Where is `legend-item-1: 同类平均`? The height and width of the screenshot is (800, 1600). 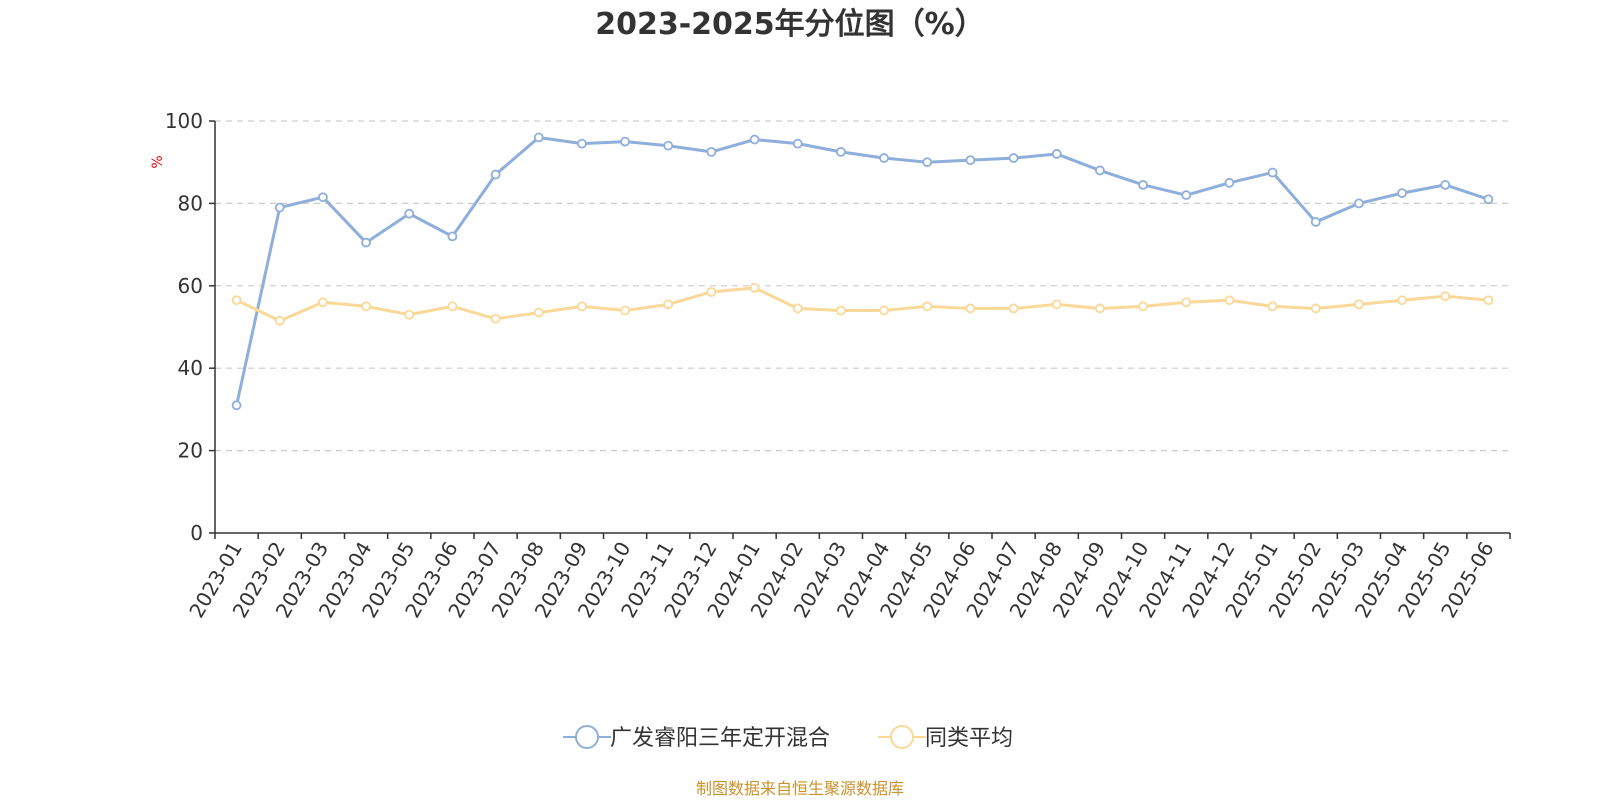
legend-item-1: 同类平均 is located at coordinates (945, 738).